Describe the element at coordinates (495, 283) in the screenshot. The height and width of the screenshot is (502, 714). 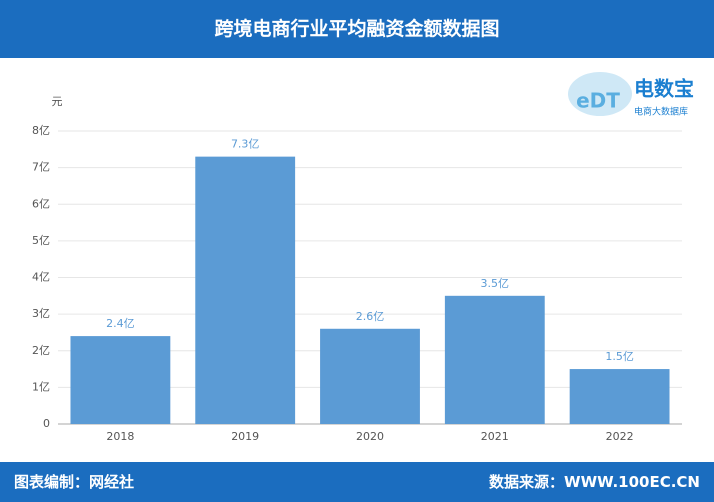
I see `value-label: 3.5亿` at that location.